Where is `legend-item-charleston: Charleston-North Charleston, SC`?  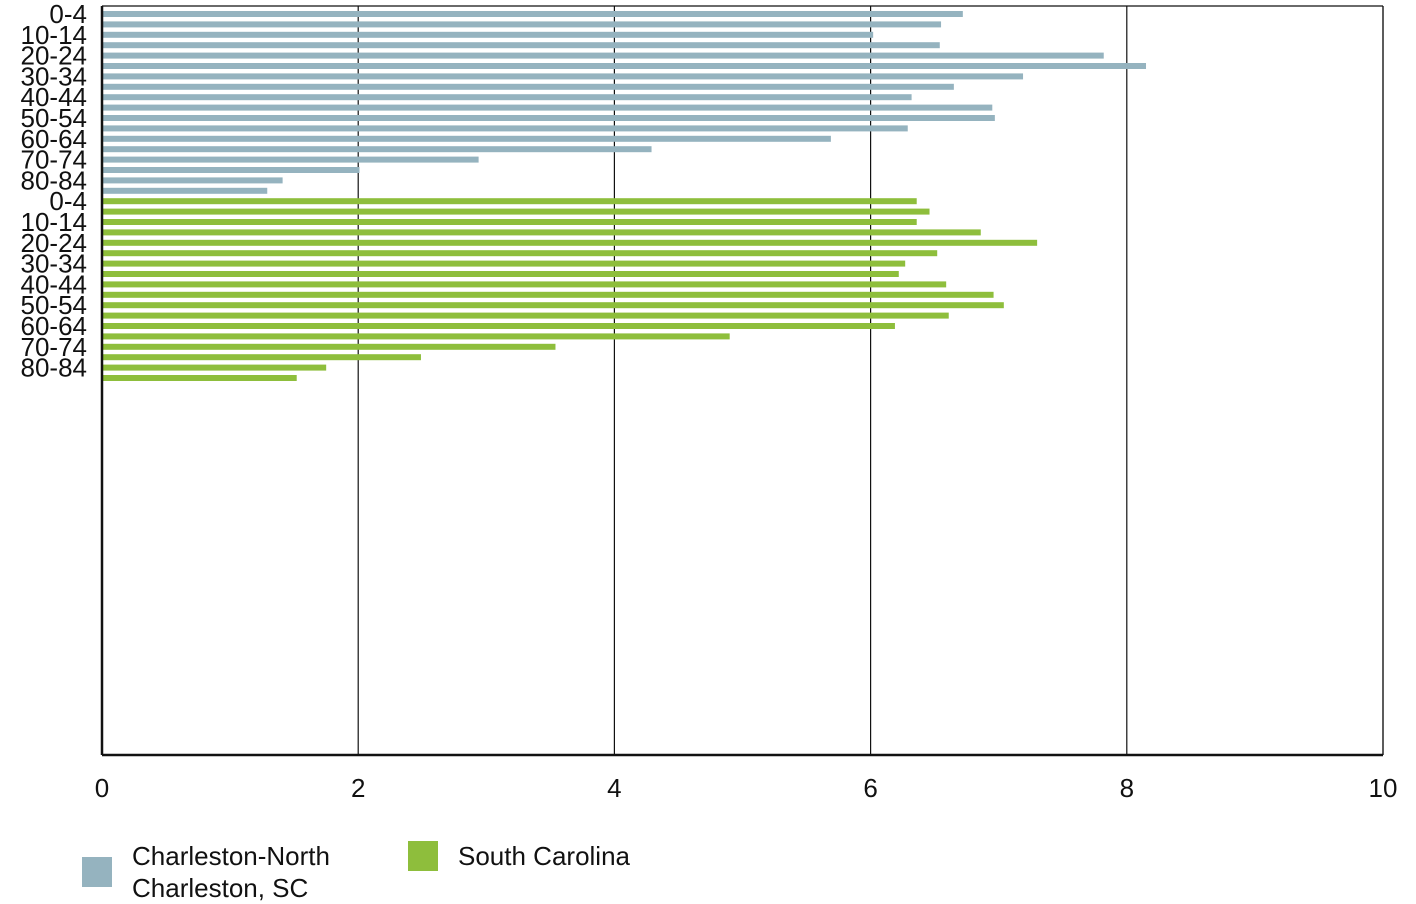
legend-item-charleston: Charleston-North Charleston, SC is located at coordinates (227, 872).